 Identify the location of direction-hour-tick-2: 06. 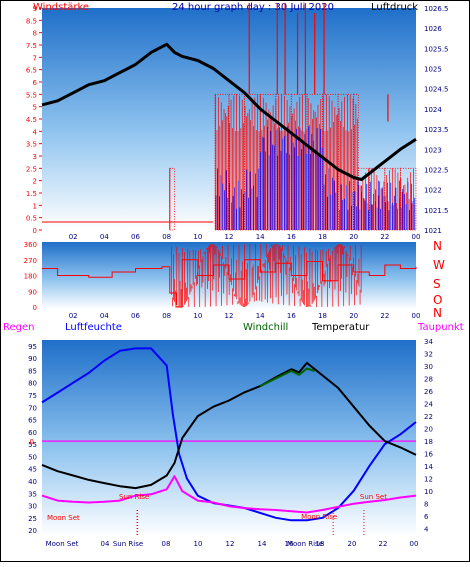
(135, 316).